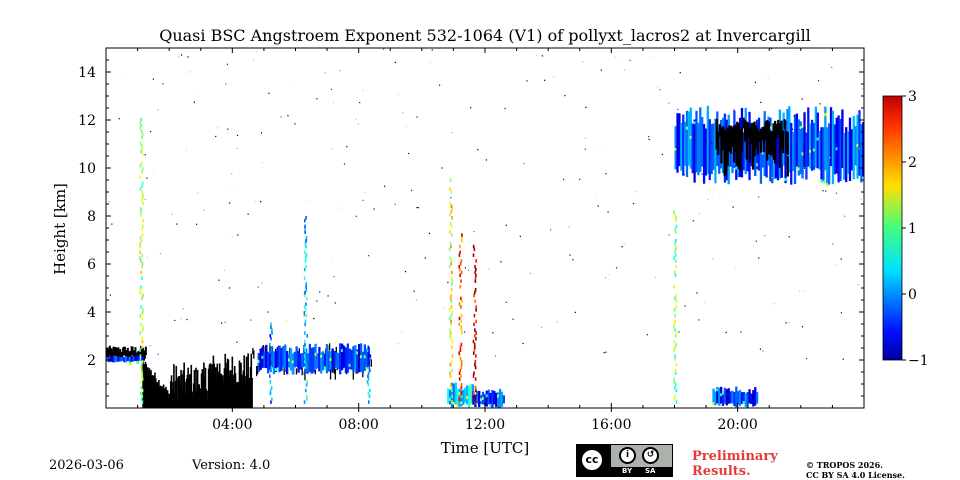 This screenshot has width=960, height=480. What do you see at coordinates (624, 460) in the screenshot?
I see `cc-license-badge: cc i ↺ BY SA` at bounding box center [624, 460].